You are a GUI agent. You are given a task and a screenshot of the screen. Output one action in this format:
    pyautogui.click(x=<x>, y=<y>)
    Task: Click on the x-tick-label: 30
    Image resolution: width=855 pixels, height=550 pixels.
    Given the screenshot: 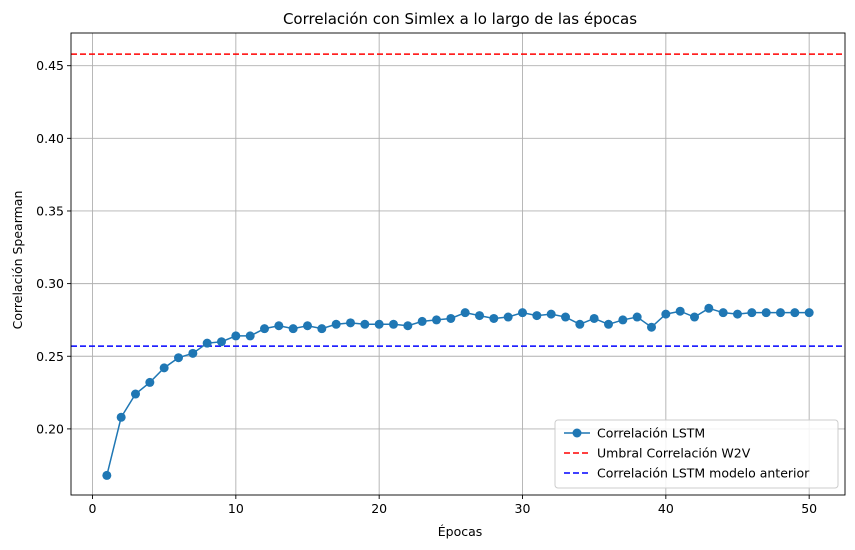 What is the action you would take?
    pyautogui.click(x=523, y=508)
    